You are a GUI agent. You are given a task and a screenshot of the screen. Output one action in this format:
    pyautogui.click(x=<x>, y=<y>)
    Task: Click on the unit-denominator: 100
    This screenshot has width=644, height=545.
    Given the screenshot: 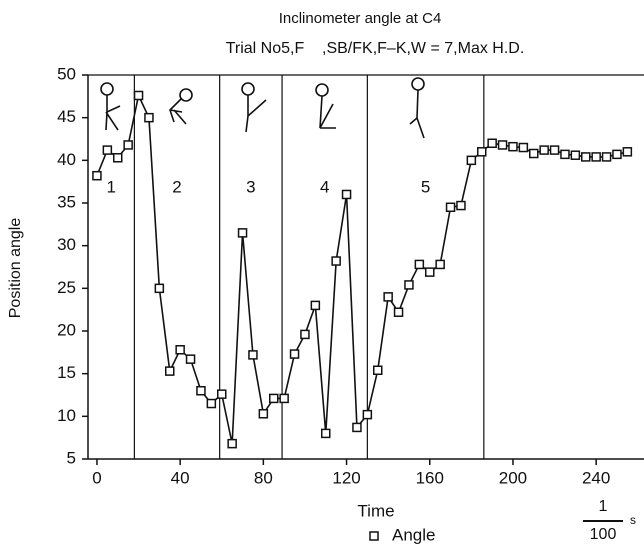 What is the action you would take?
    pyautogui.click(x=603, y=534)
    